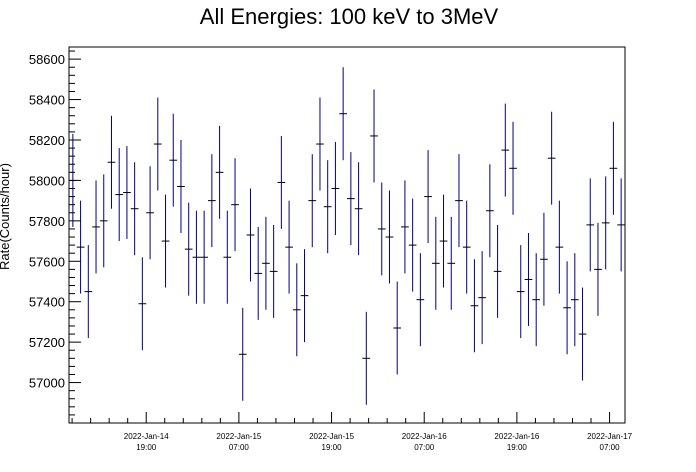  I want to click on chart-title: All Energies: 100 keV to 3MeV, so click(349, 16).